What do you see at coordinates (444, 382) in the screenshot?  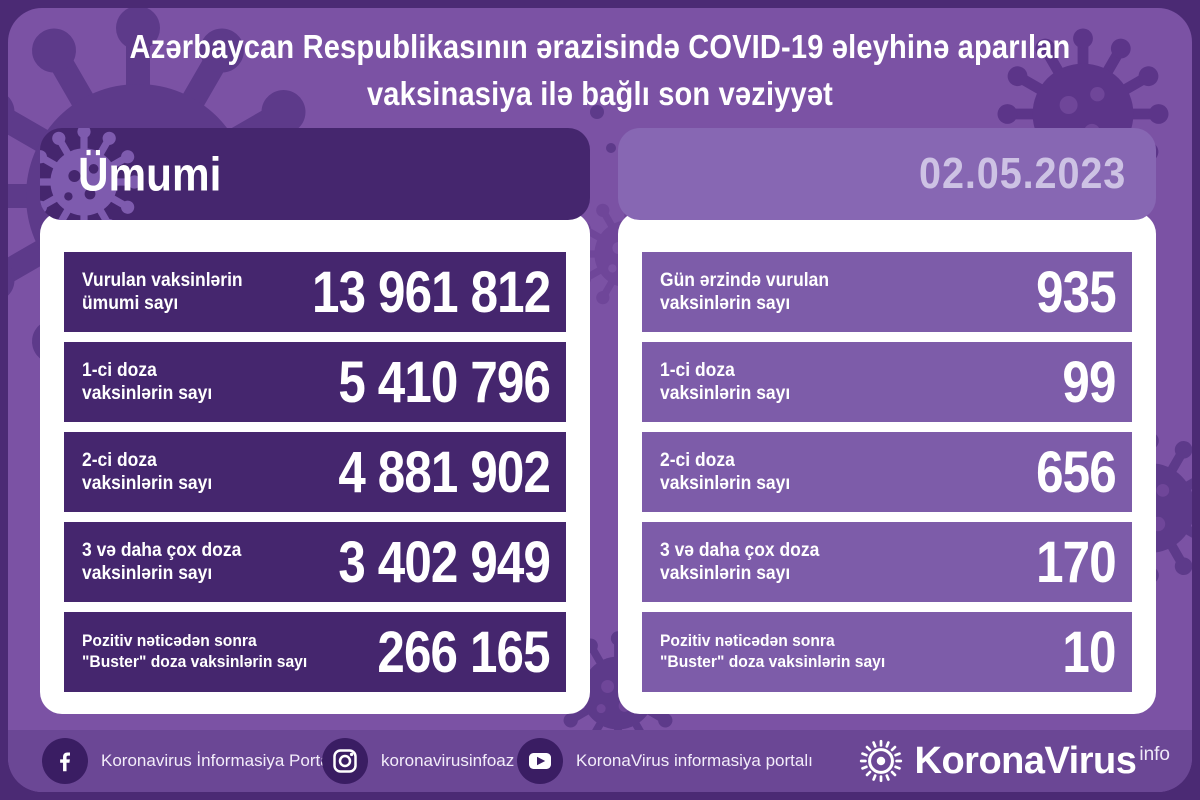 I see `stat-value: 5 410 796` at bounding box center [444, 382].